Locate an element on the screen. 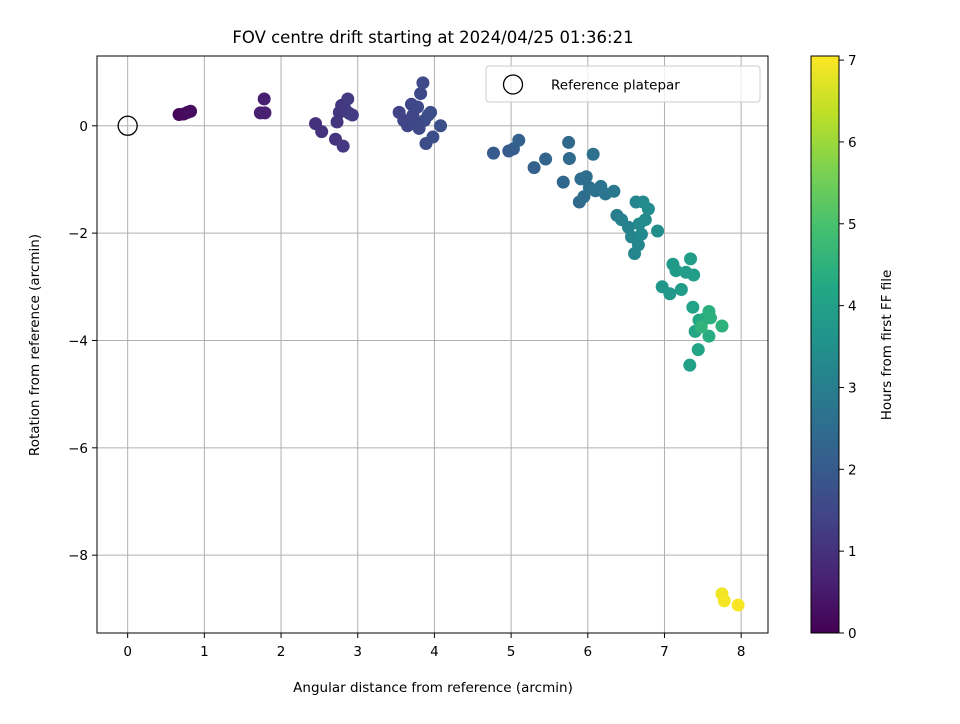  y-axis-ticks: −8 −6 −4 −2 0 is located at coordinates (82, 341).